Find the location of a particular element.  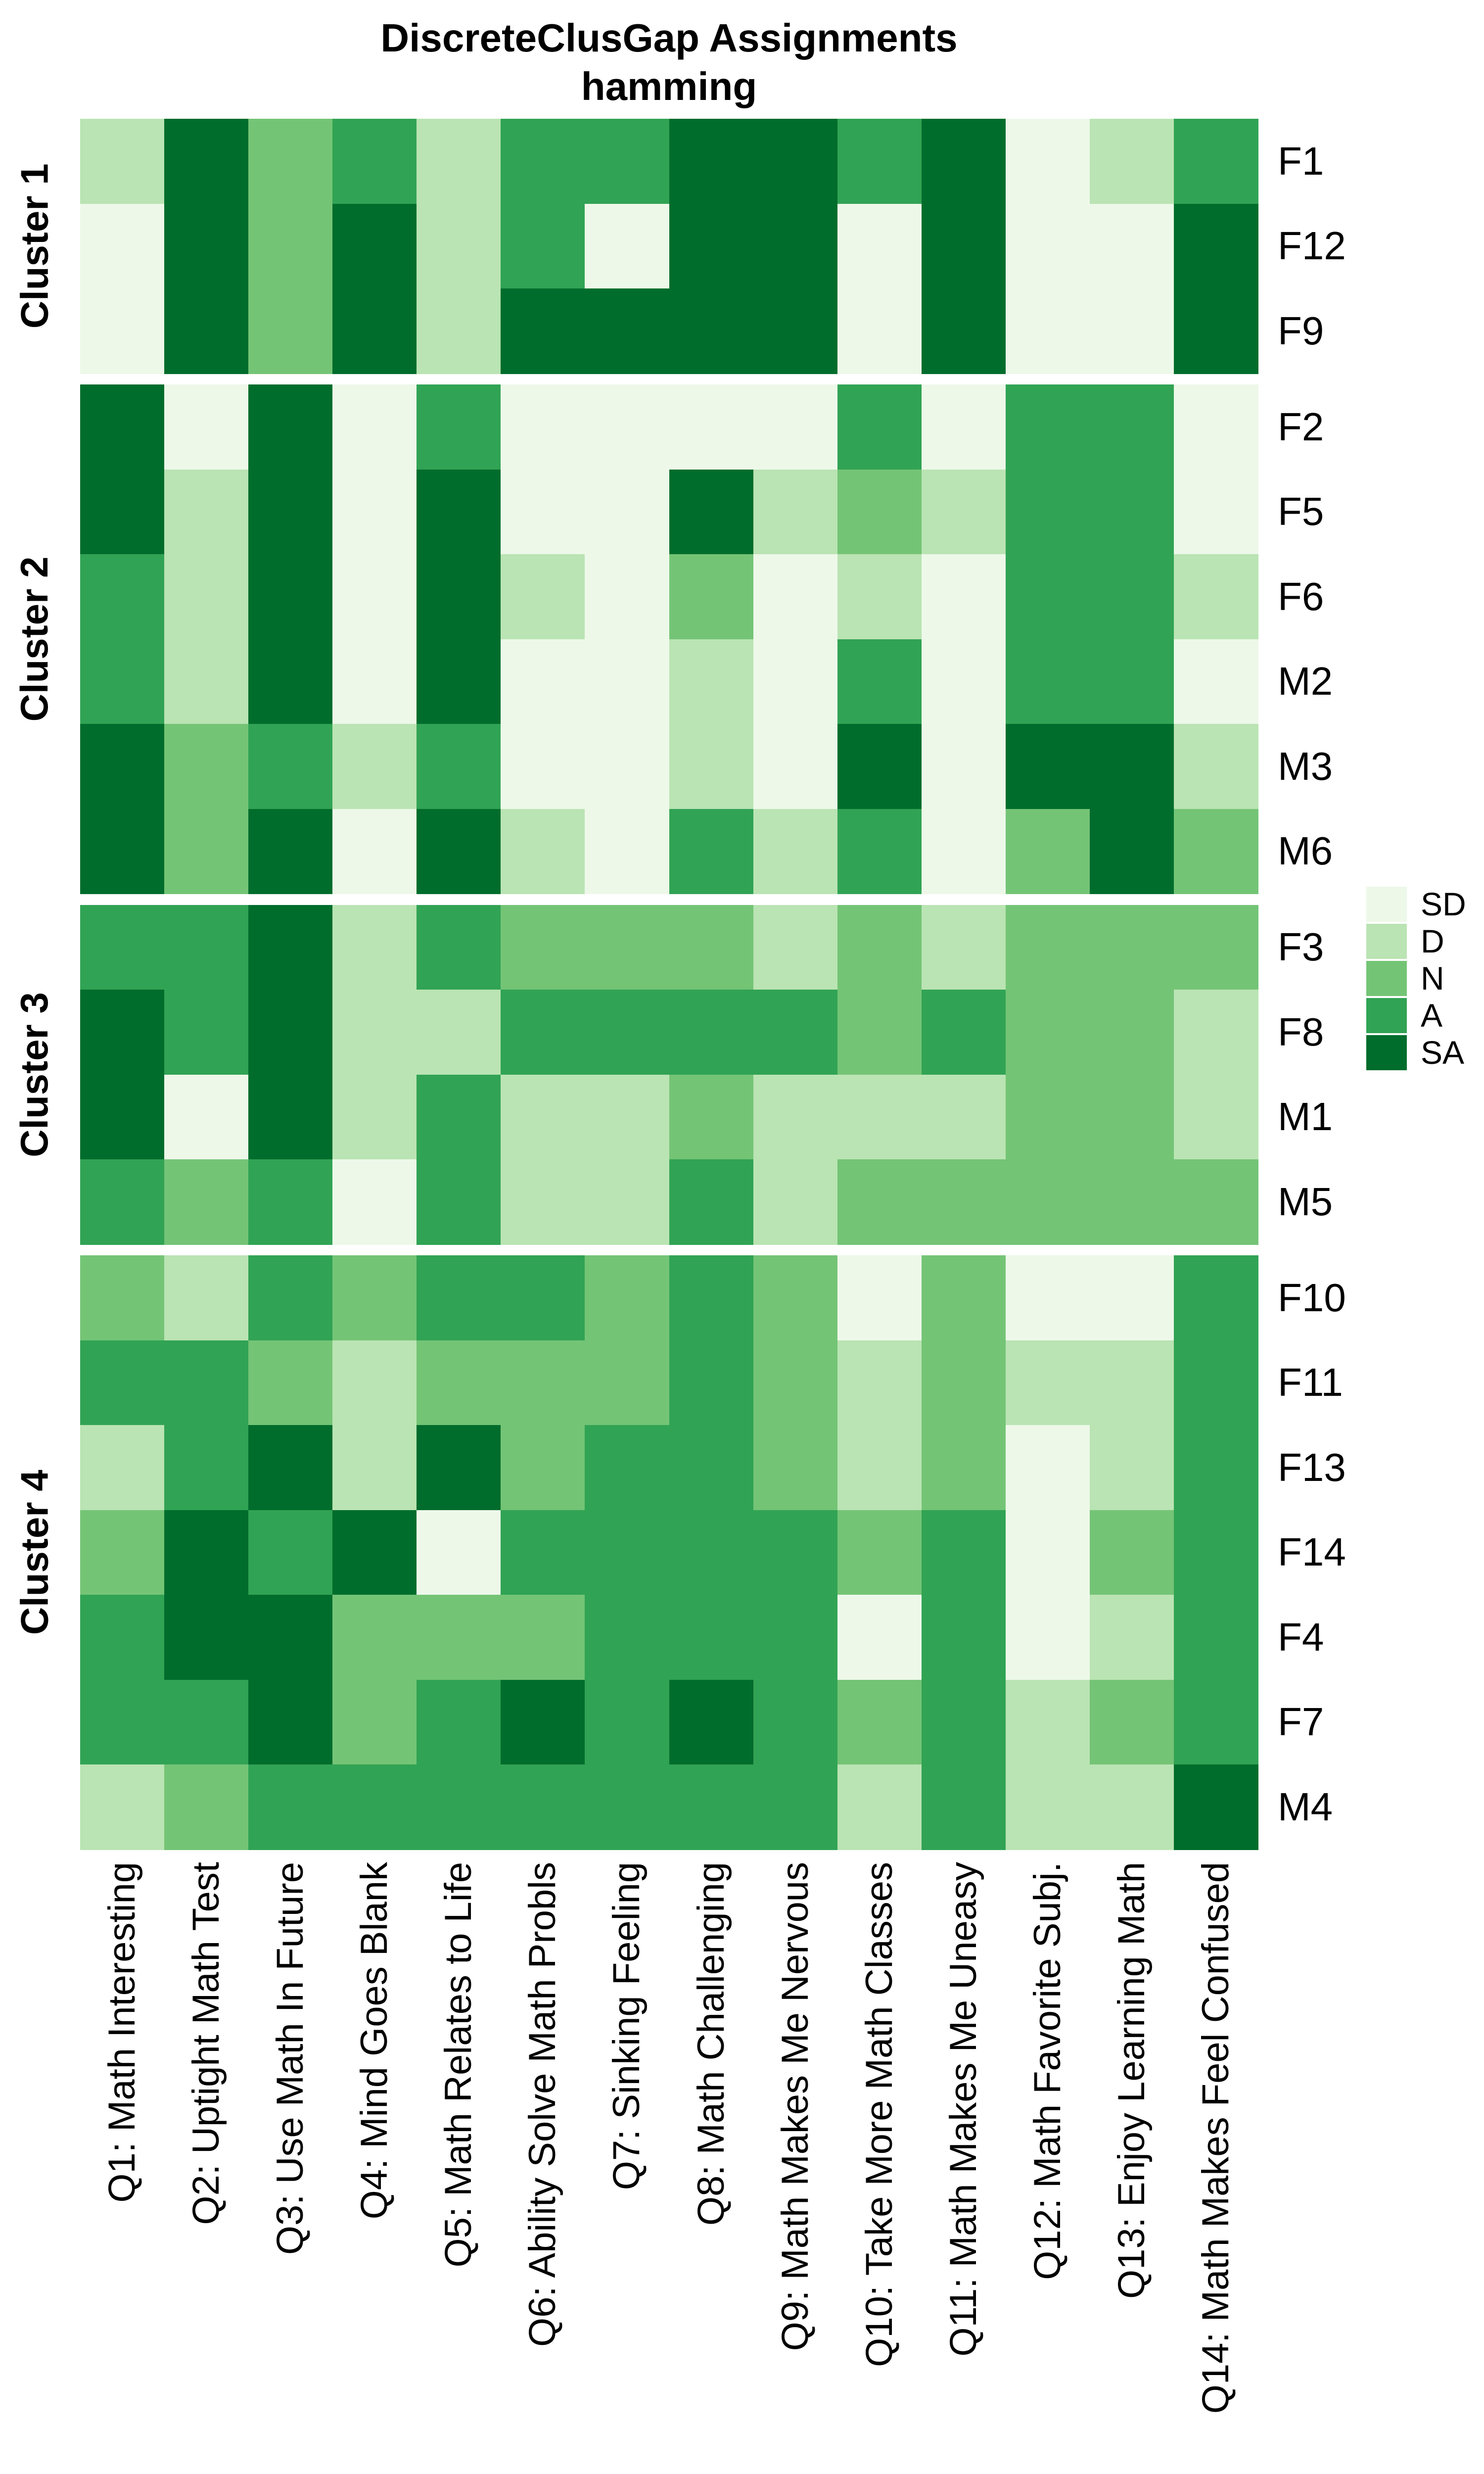

row-label: F4 is located at coordinates (1301, 1637).